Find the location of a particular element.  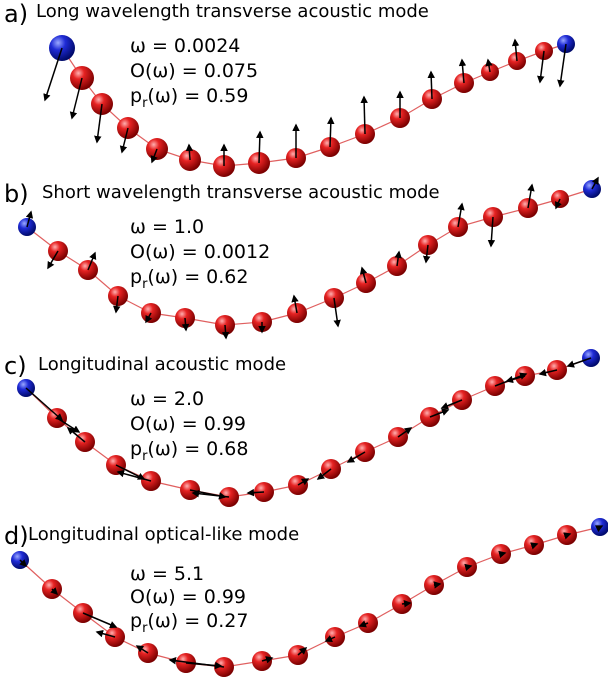

panel-a-letter: a) is located at coordinates (16, 14).